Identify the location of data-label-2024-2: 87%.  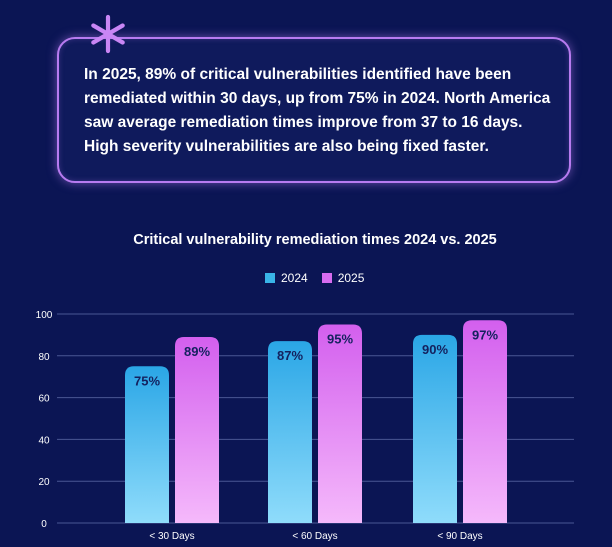
(290, 355).